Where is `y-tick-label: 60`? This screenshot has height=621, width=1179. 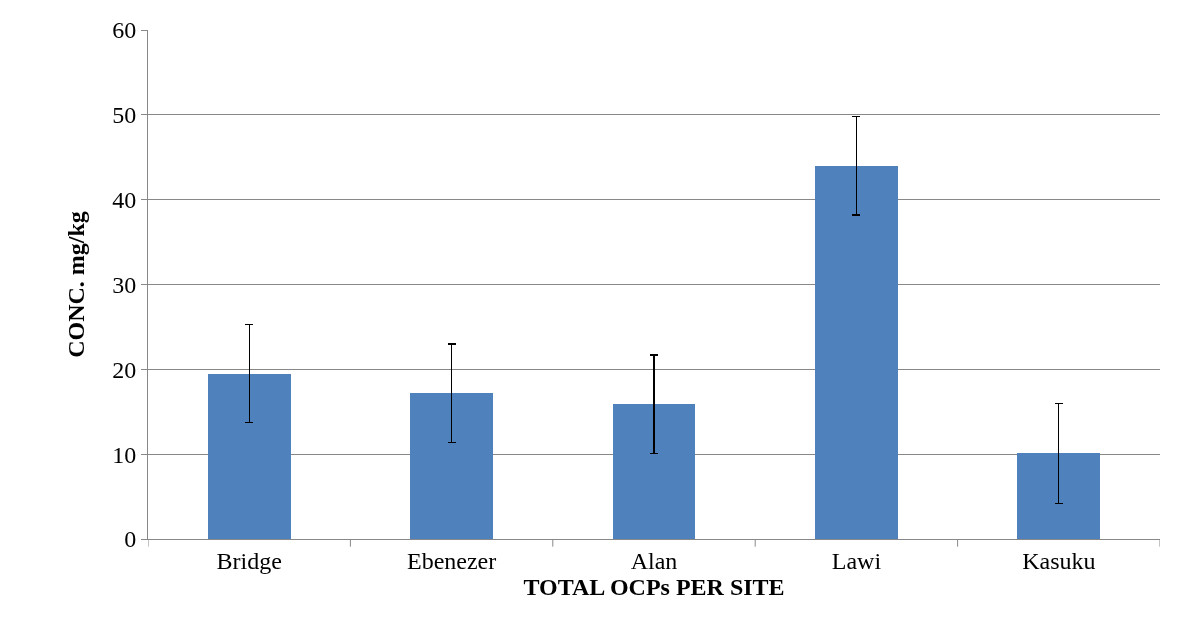 y-tick-label: 60 is located at coordinates (124, 30).